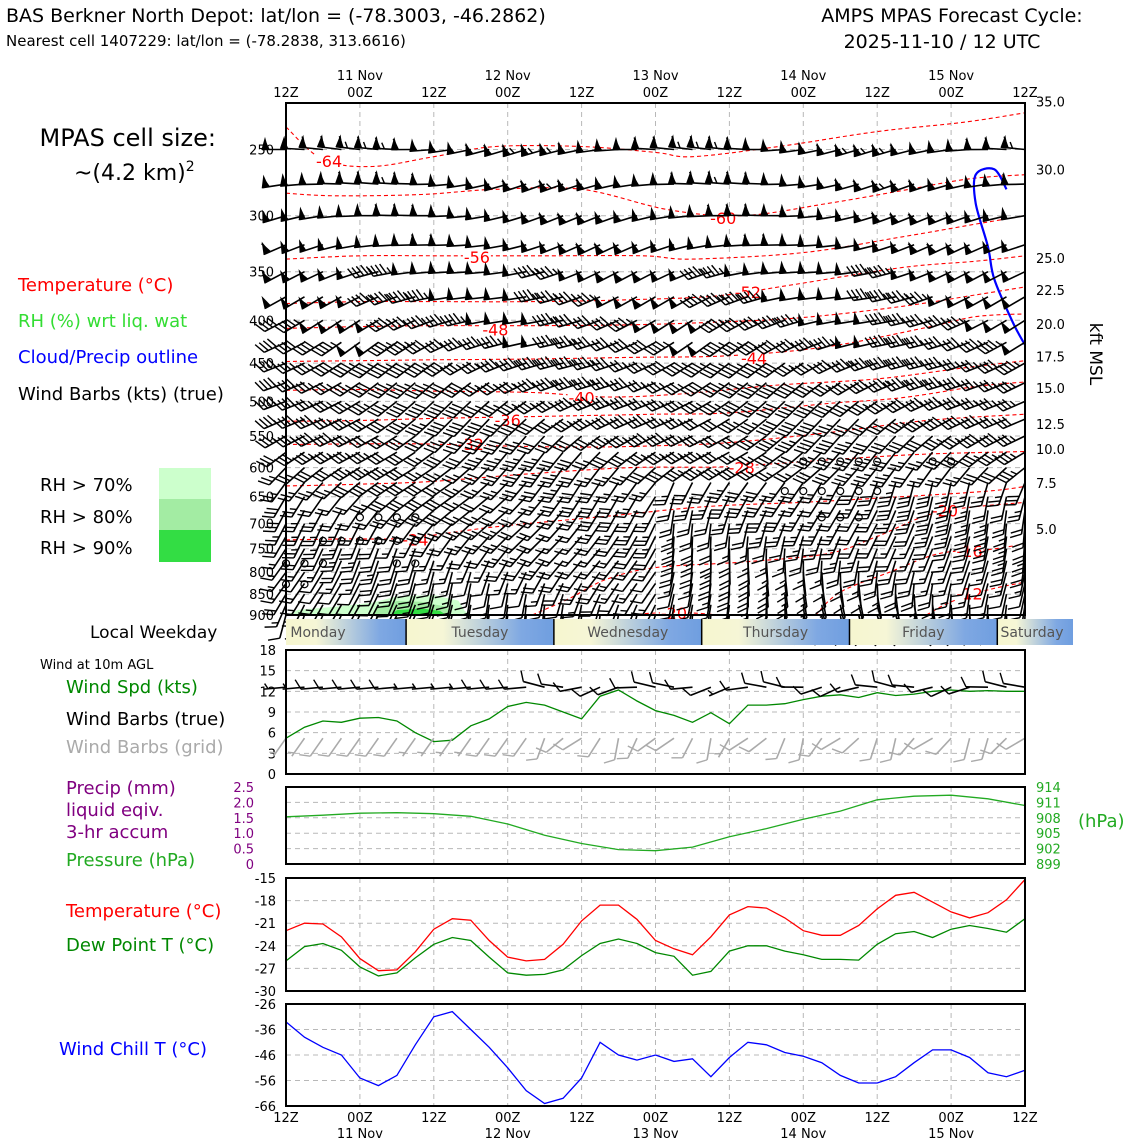  Describe the element at coordinates (329, 161) in the screenshot. I see `isotherm-label: -64` at that location.